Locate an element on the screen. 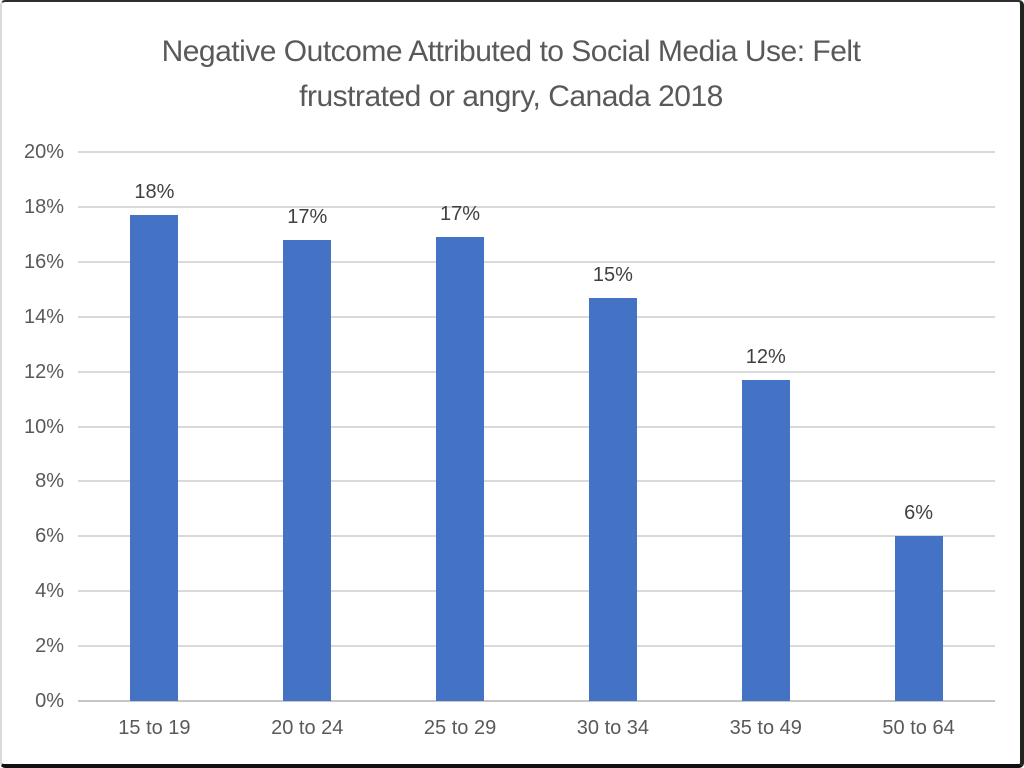 The width and height of the screenshot is (1024, 768). bar-value-label: 6% is located at coordinates (919, 513).